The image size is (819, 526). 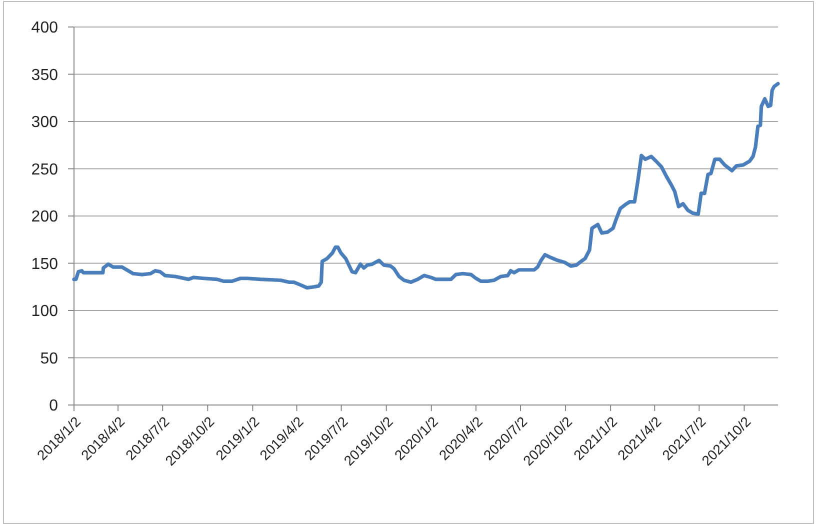 I want to click on y-tick-label: 150, so click(x=44, y=264).